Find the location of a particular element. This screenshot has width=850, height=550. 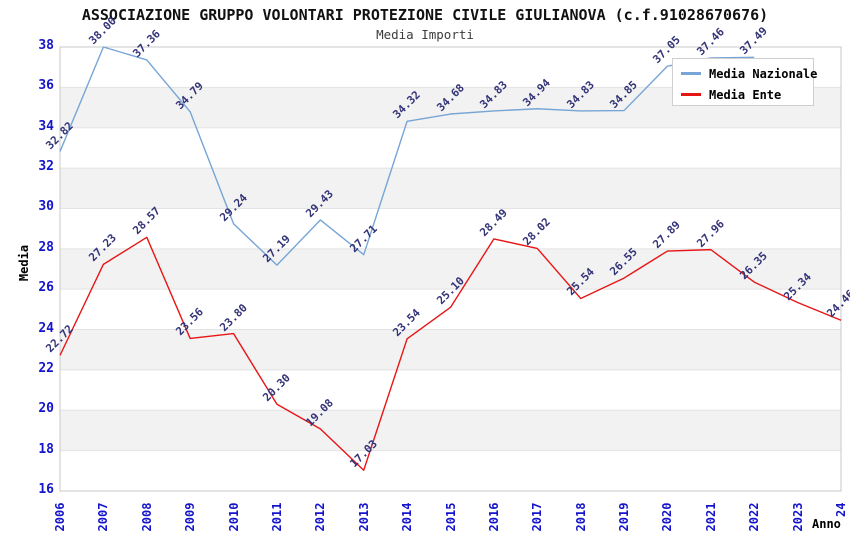

legend-item-media-ente: Media Ente is located at coordinates (747, 94).